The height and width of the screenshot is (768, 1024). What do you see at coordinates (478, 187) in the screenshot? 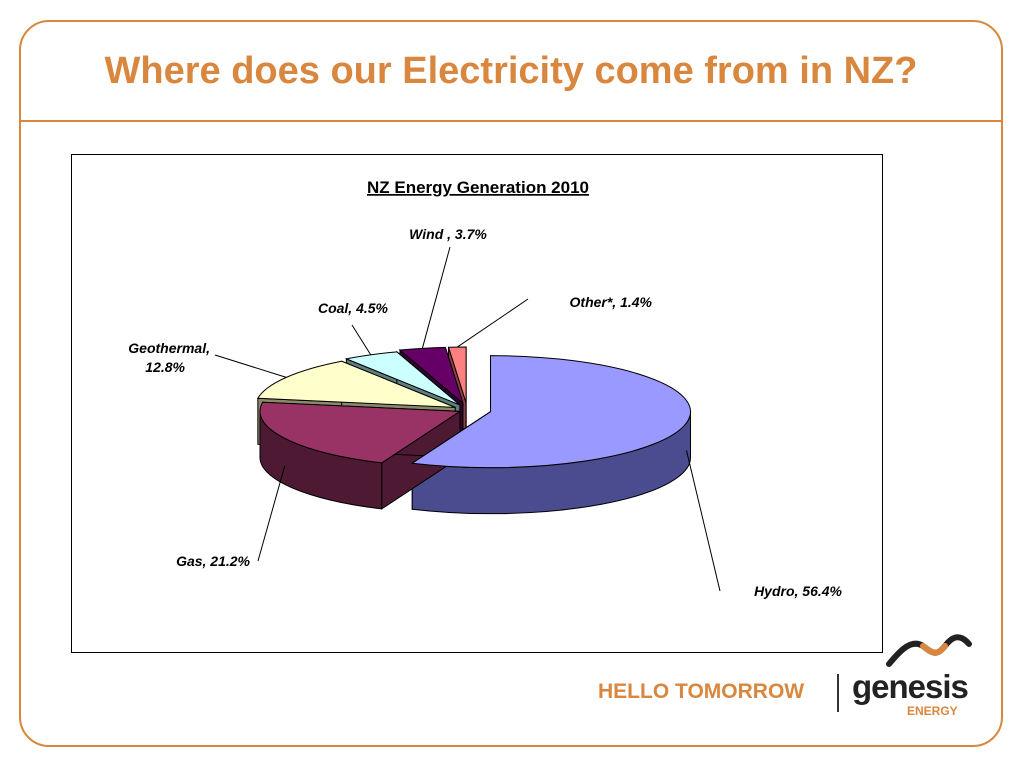
I see `chart-title: NZ Energy Generation 2010` at bounding box center [478, 187].